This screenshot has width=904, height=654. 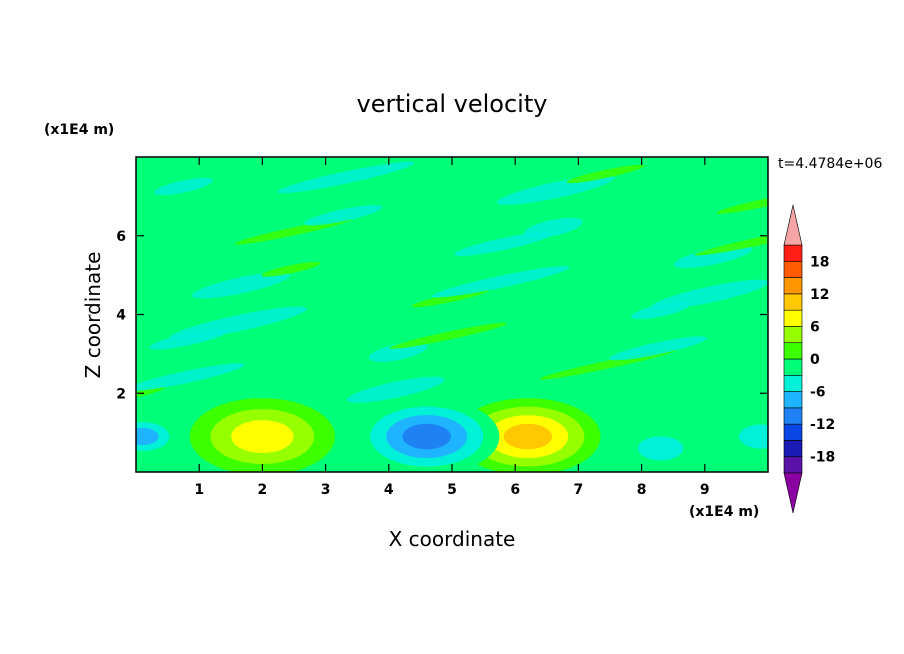 What do you see at coordinates (822, 458) in the screenshot?
I see `colorbar-tick-label: -18` at bounding box center [822, 458].